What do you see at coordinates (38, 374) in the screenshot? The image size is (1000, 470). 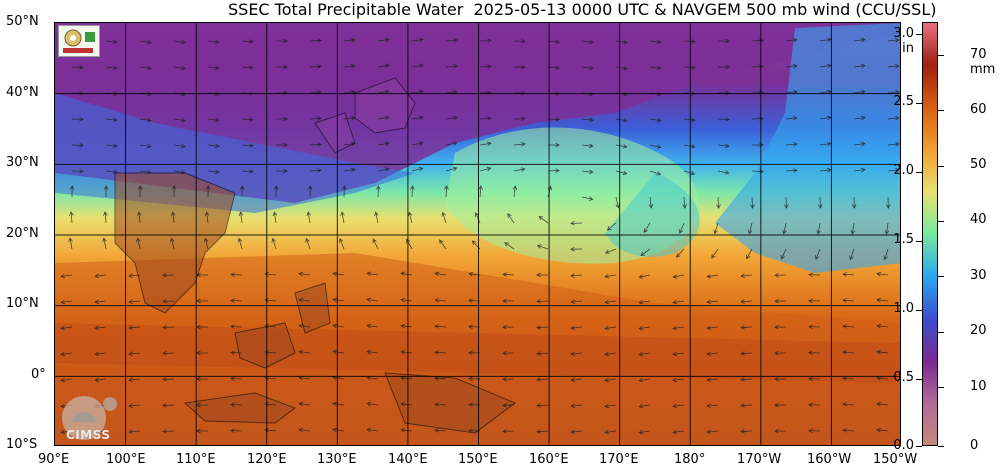 I see `lat-label-equator: 0°` at bounding box center [38, 374].